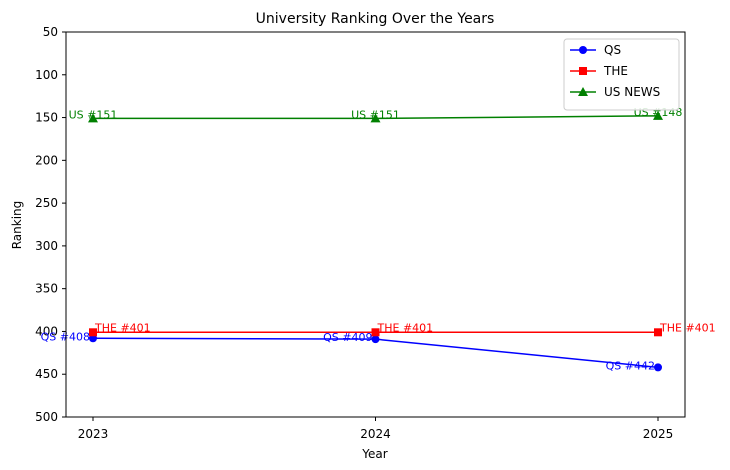  What do you see at coordinates (46, 160) in the screenshot?
I see `y-tick-label: 200` at bounding box center [46, 160].